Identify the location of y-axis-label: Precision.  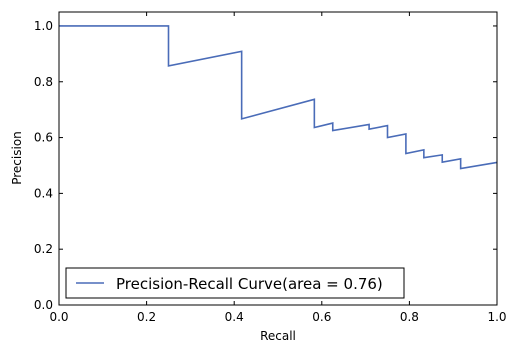
(17, 158).